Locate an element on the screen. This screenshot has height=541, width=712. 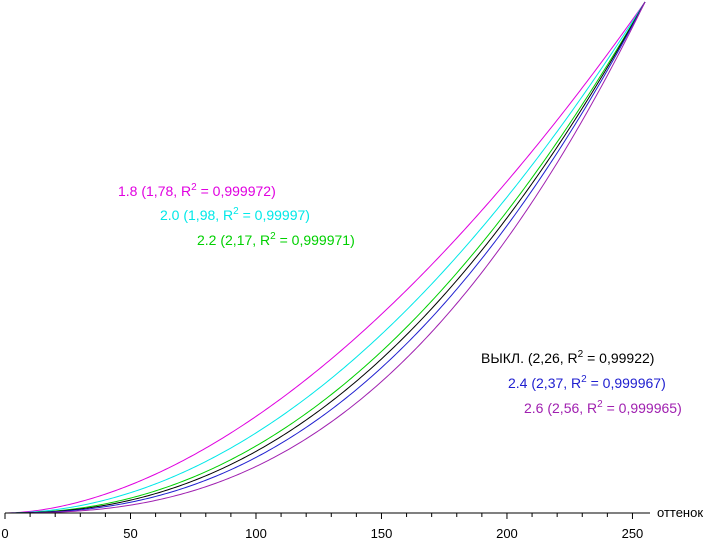
x-tick-label: 0 is located at coordinates (4, 533).